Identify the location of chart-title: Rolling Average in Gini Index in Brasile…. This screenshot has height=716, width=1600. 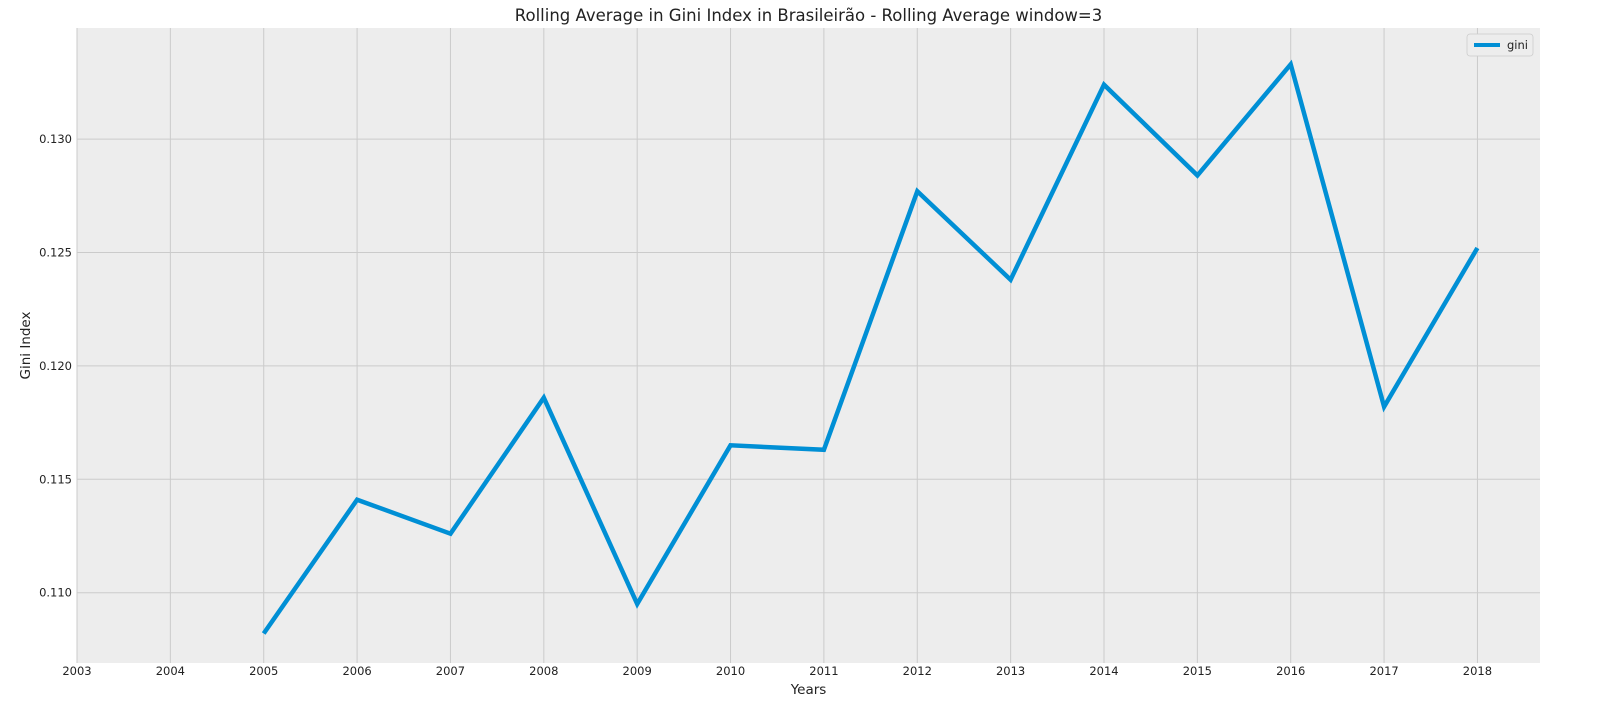
(808, 15).